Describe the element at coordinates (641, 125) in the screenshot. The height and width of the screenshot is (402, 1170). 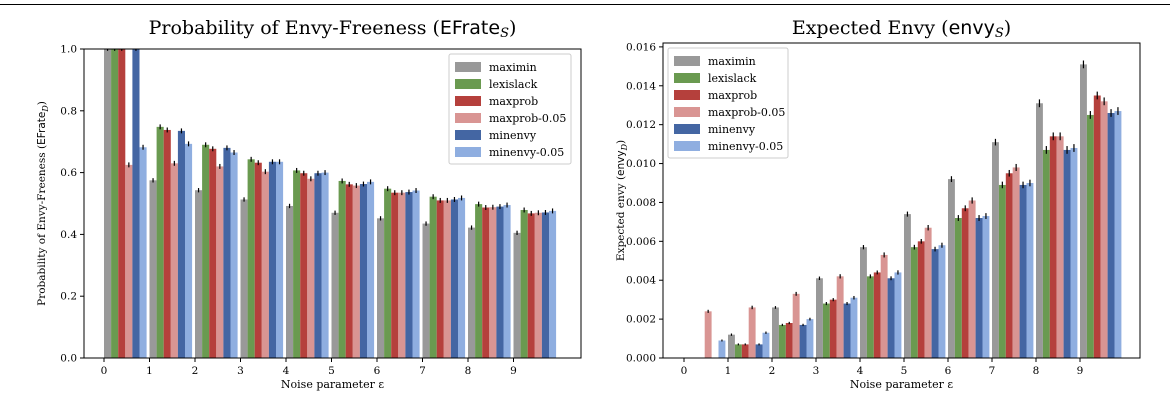
I see `y-tick-label-envy-6: 0.012` at that location.